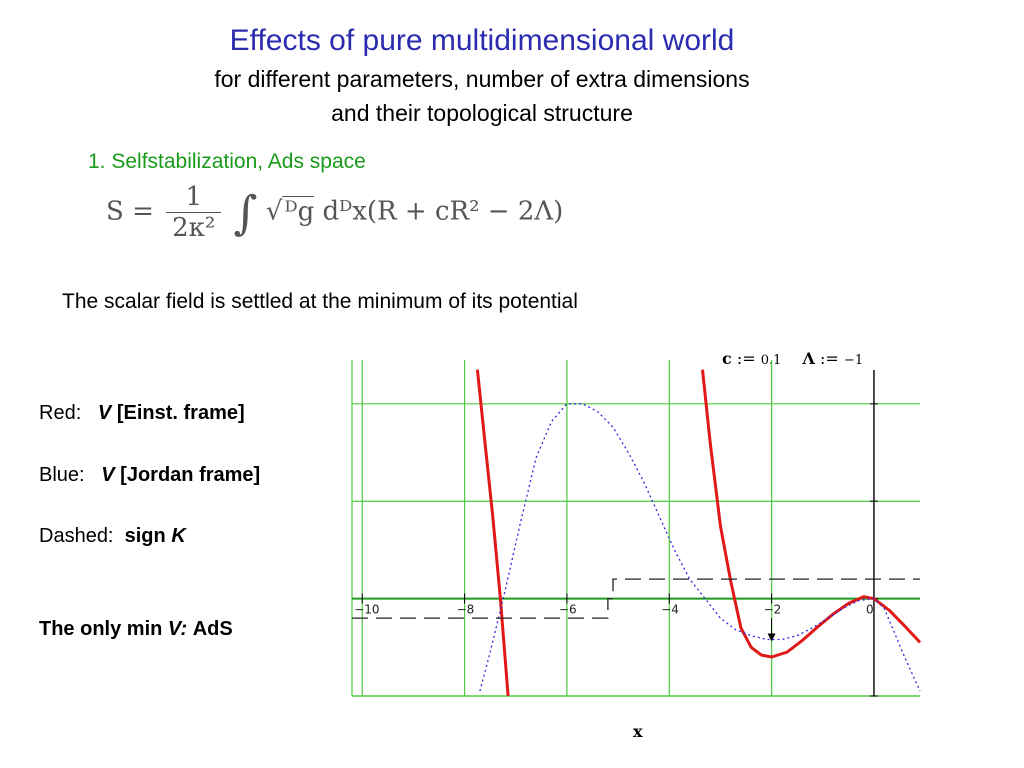  What do you see at coordinates (482, 40) in the screenshot?
I see `slide-title: Effects of pure multidimensional world` at bounding box center [482, 40].